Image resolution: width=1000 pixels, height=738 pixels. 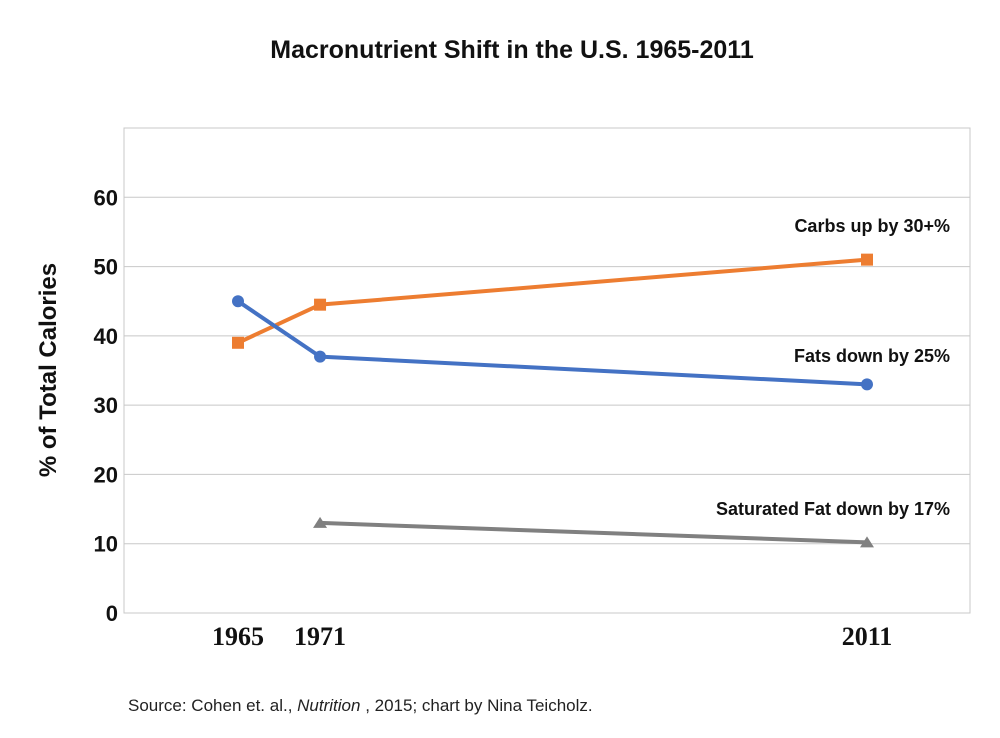 What do you see at coordinates (329, 705) in the screenshot?
I see `source-journal: Nutrition` at bounding box center [329, 705].